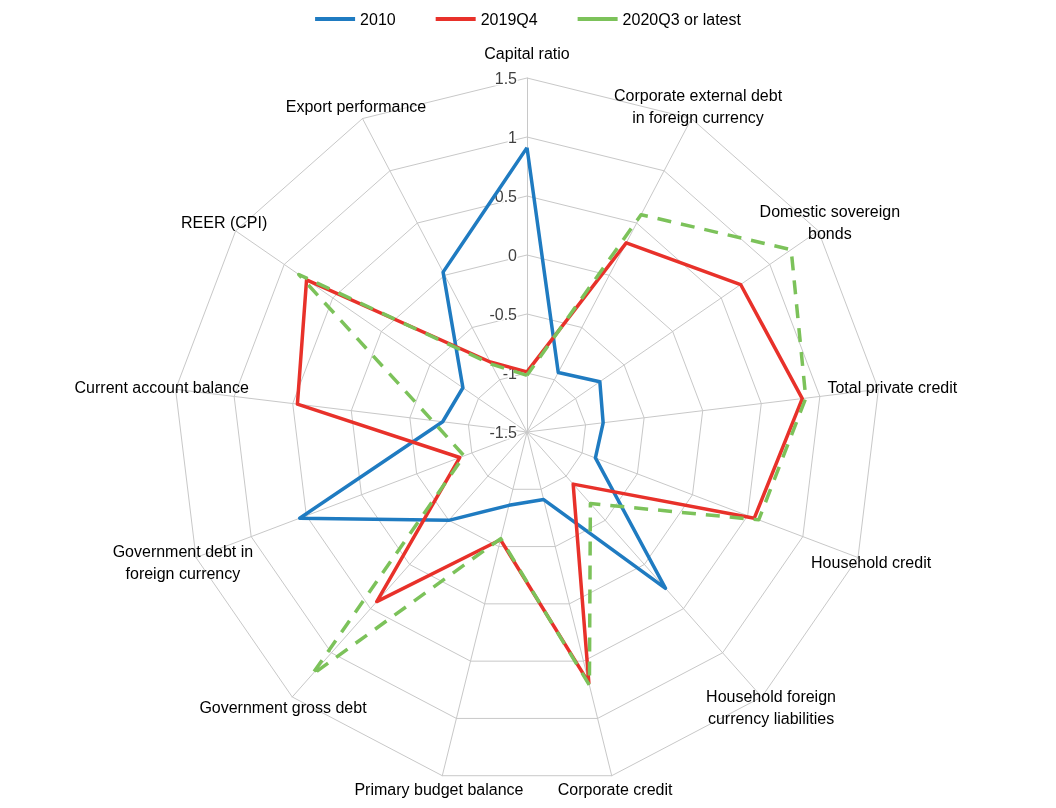  I want to click on legend-label: 2020Q3 or latest, so click(682, 19).